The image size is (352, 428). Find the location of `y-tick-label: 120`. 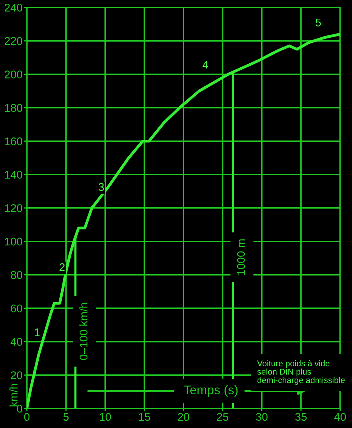

y-tick-label: 120 is located at coordinates (14, 208).